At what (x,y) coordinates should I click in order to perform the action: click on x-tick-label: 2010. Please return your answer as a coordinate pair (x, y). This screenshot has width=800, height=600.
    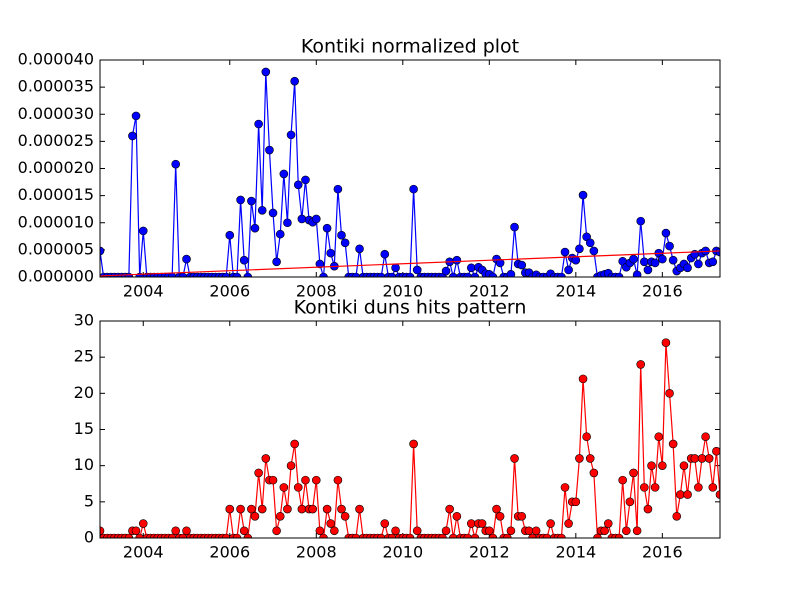
    Looking at the image, I should click on (402, 291).